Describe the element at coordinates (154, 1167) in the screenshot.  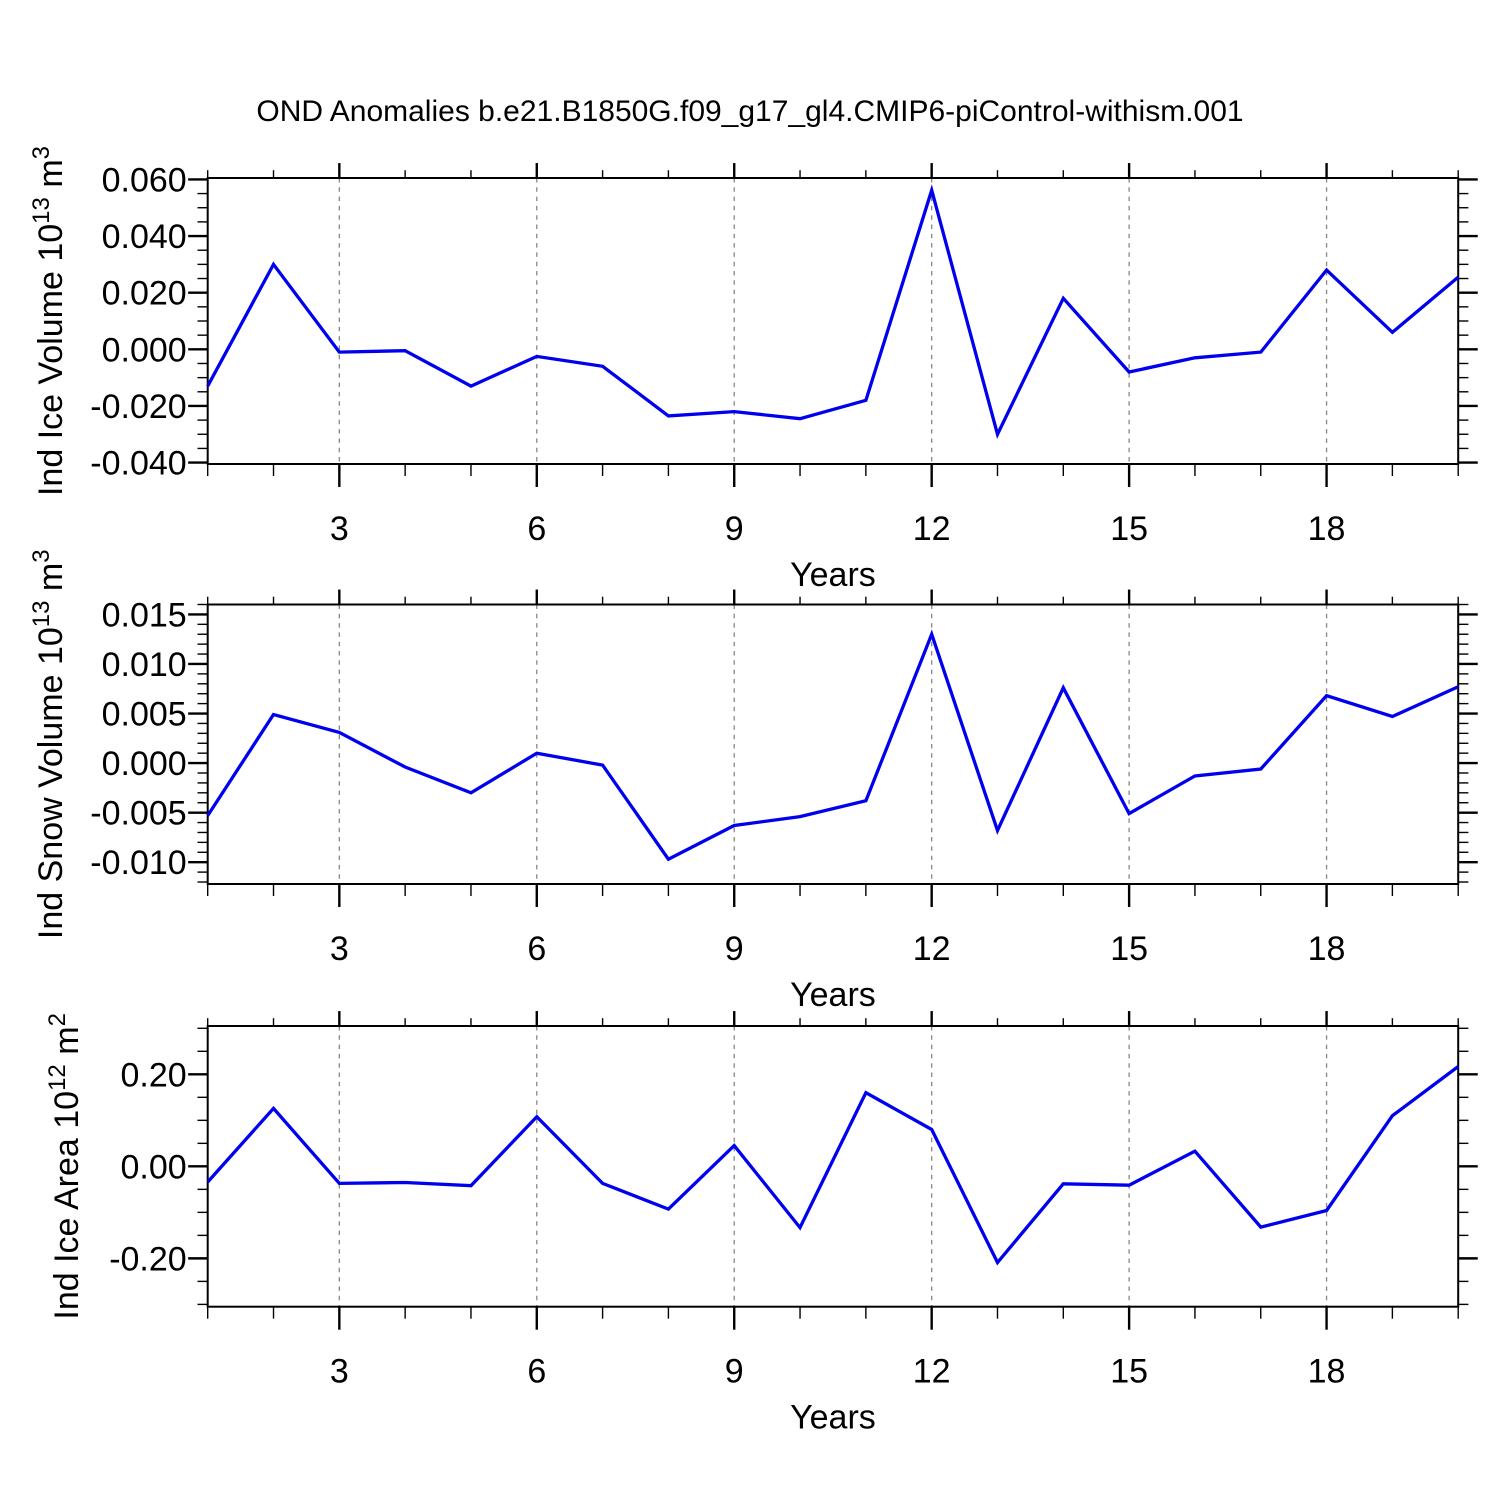
I see `y-tick-label: 0.00` at that location.